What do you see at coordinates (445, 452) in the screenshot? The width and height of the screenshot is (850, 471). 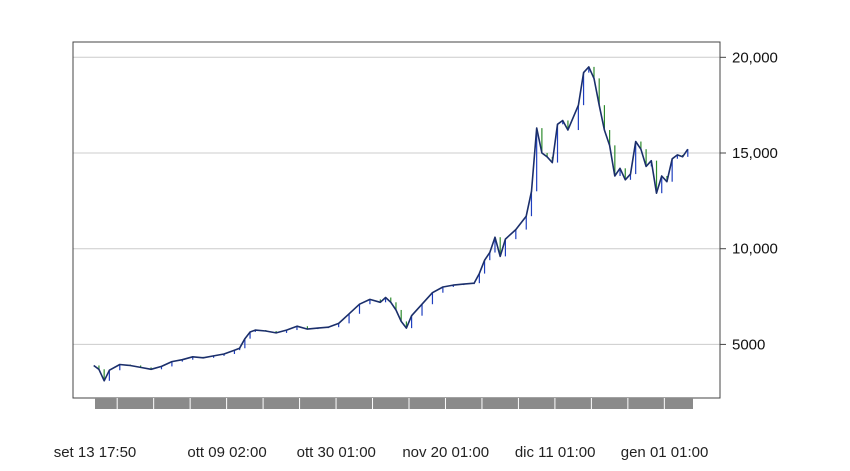 I see `x-tick-label: nov 20 01:00` at bounding box center [445, 452].